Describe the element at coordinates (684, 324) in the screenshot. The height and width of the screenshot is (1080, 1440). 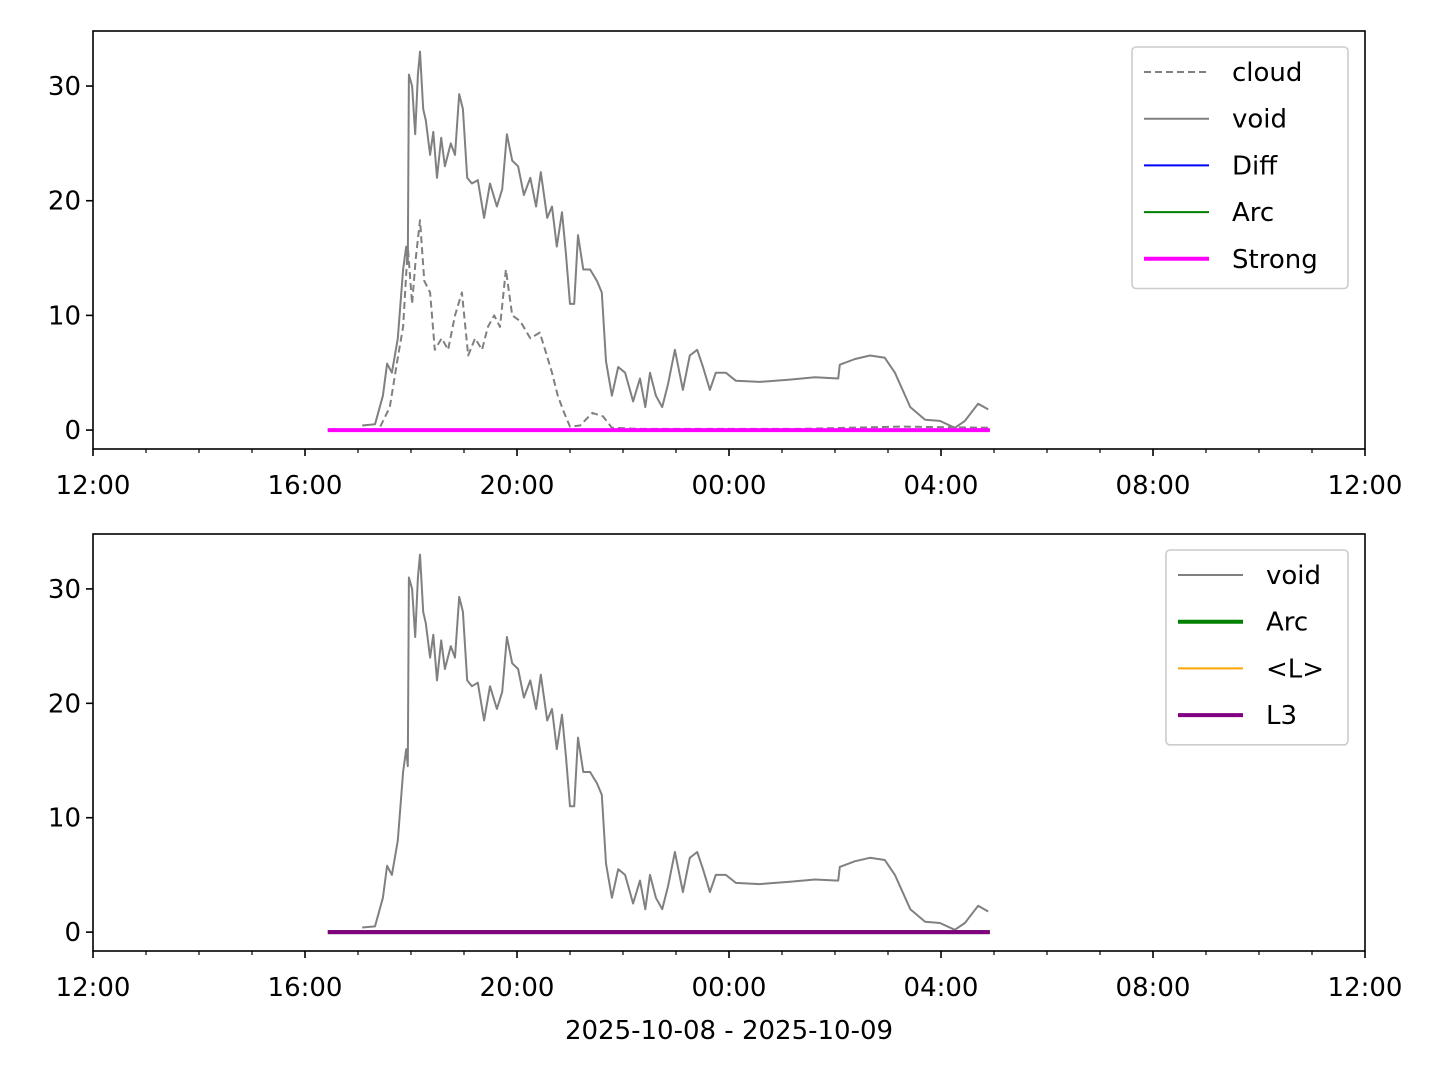
I see `series-line` at that location.